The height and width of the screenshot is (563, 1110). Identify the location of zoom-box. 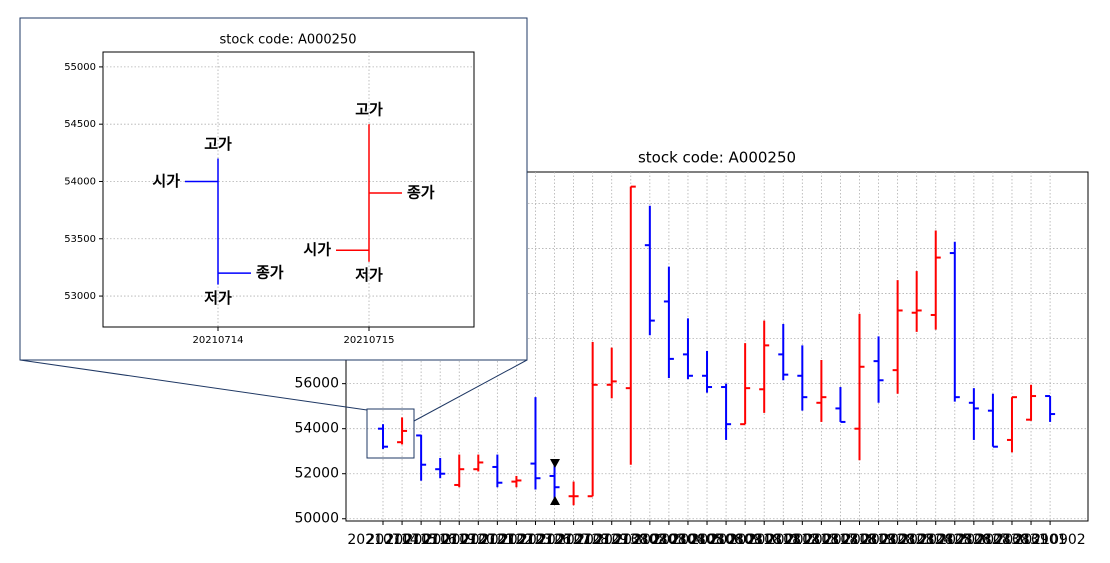
(390, 433).